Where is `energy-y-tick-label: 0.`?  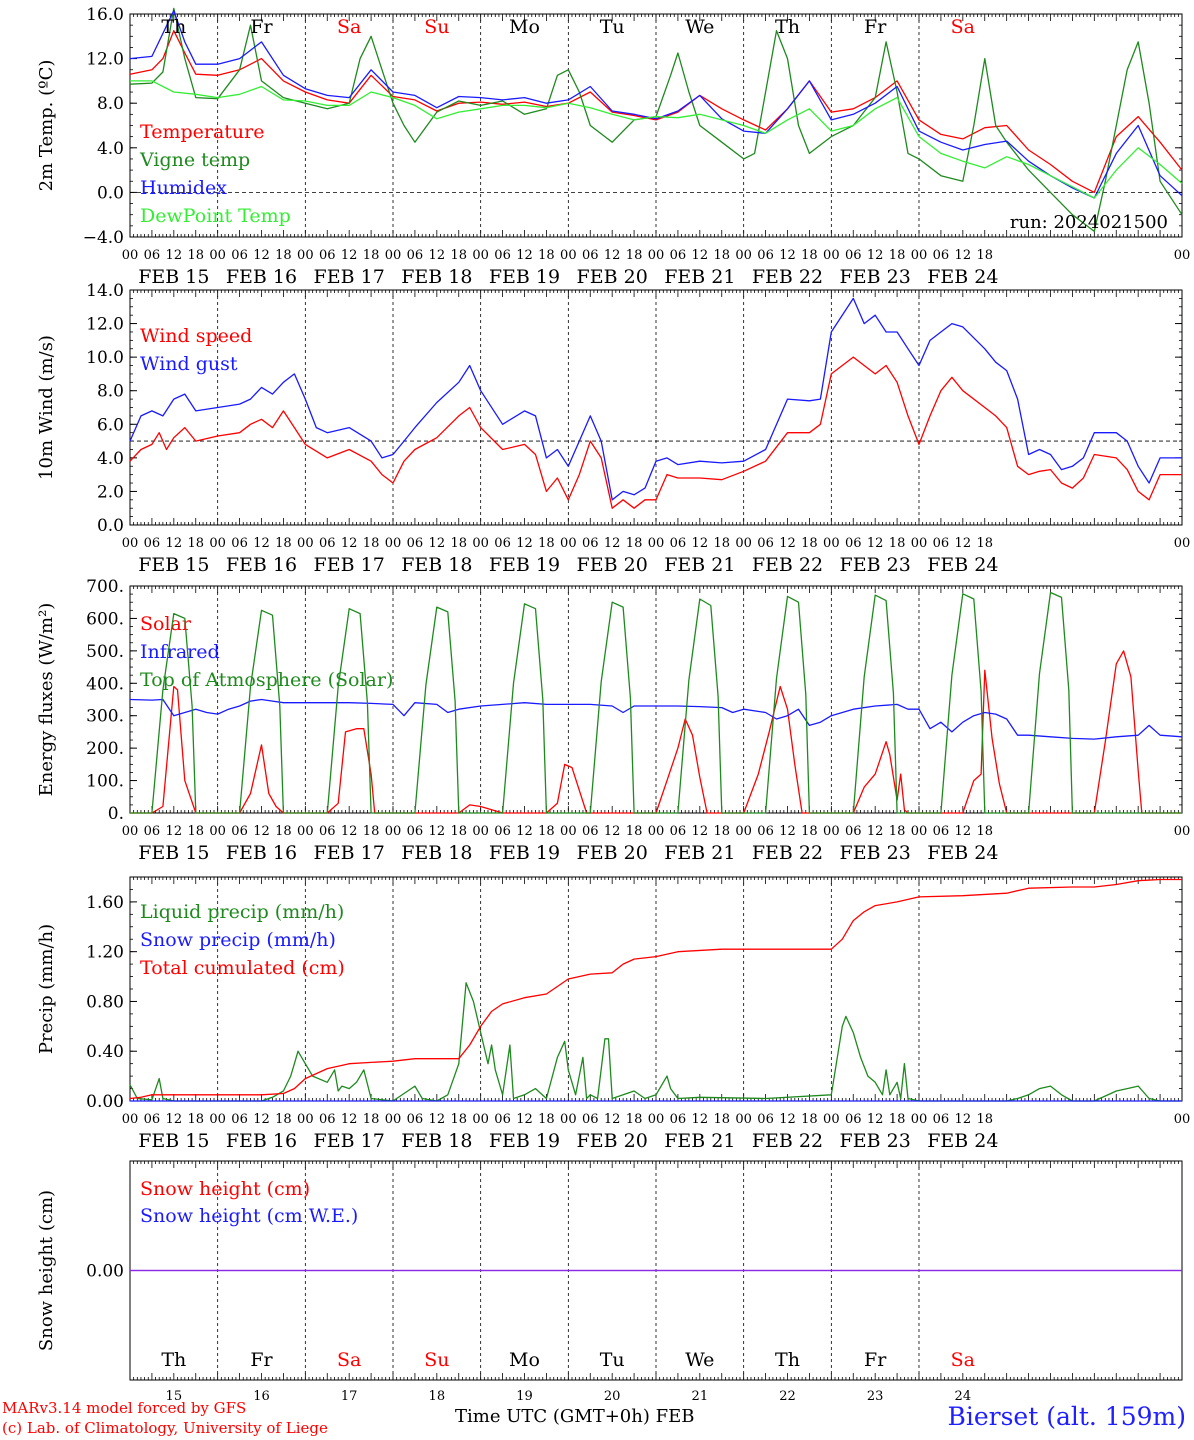 energy-y-tick-label: 0. is located at coordinates (116, 814).